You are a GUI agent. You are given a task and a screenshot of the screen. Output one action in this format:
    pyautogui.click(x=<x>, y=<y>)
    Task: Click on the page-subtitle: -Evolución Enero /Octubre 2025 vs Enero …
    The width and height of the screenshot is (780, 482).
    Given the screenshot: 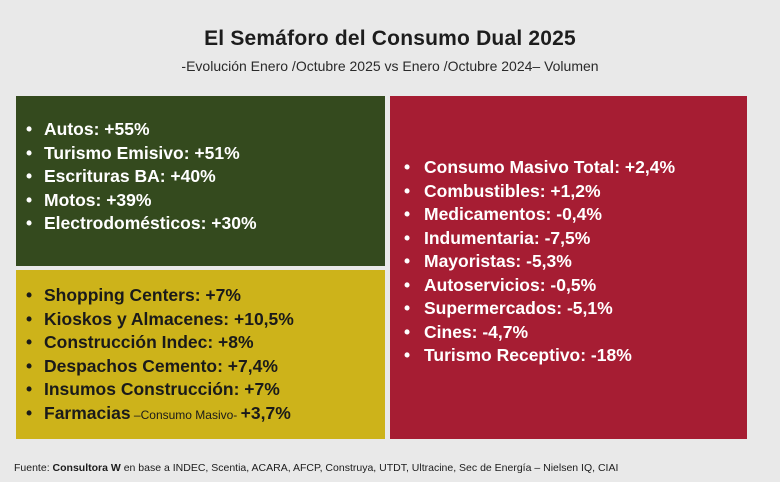 What is the action you would take?
    pyautogui.click(x=390, y=66)
    